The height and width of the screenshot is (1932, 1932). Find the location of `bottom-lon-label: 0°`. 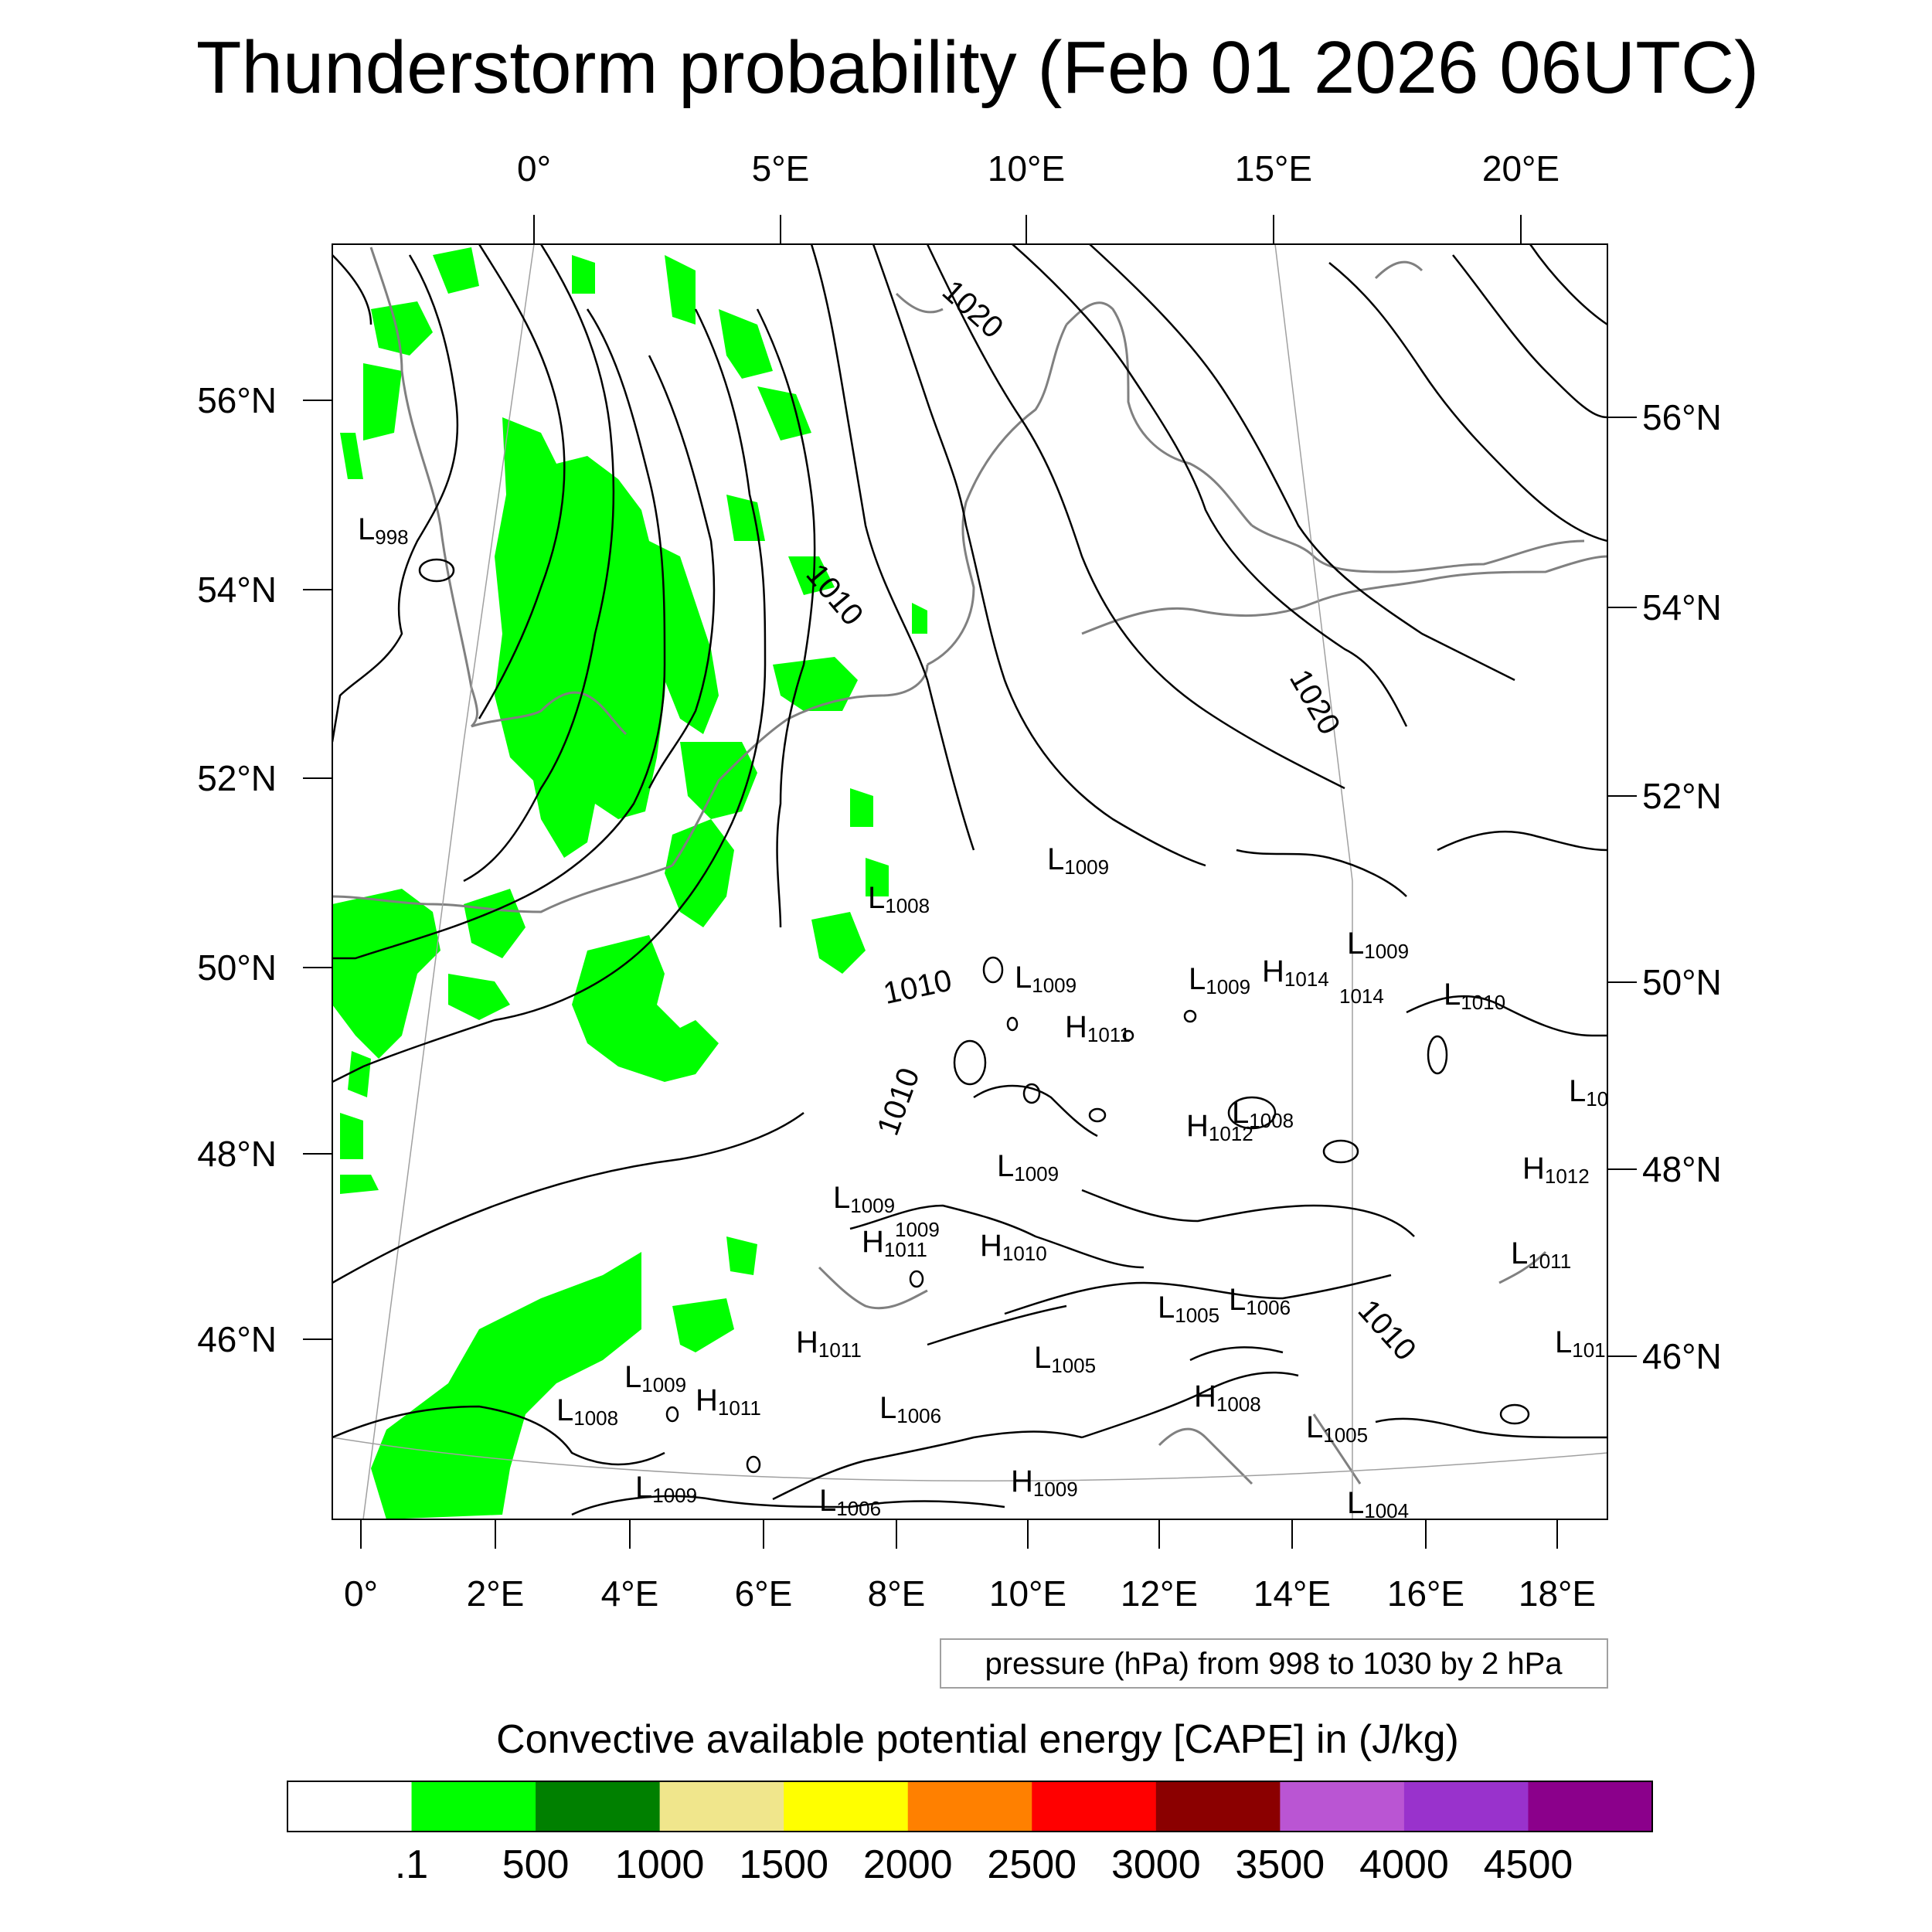

bottom-lon-label: 0° is located at coordinates (361, 1594).